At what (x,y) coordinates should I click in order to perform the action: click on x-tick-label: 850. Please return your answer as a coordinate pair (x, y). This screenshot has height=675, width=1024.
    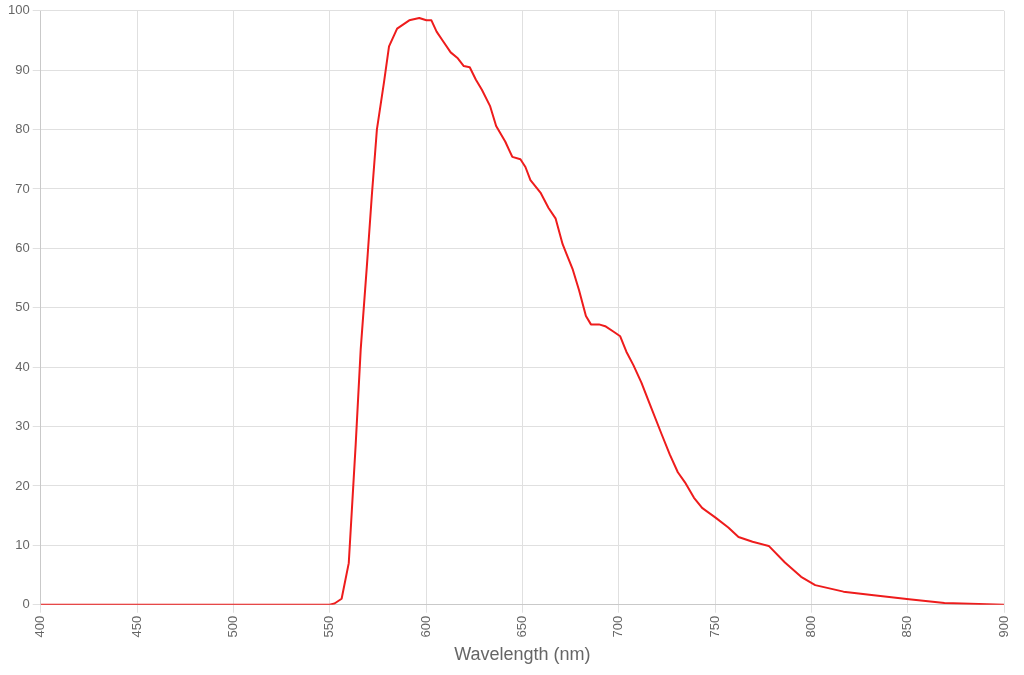
    Looking at the image, I should click on (907, 626).